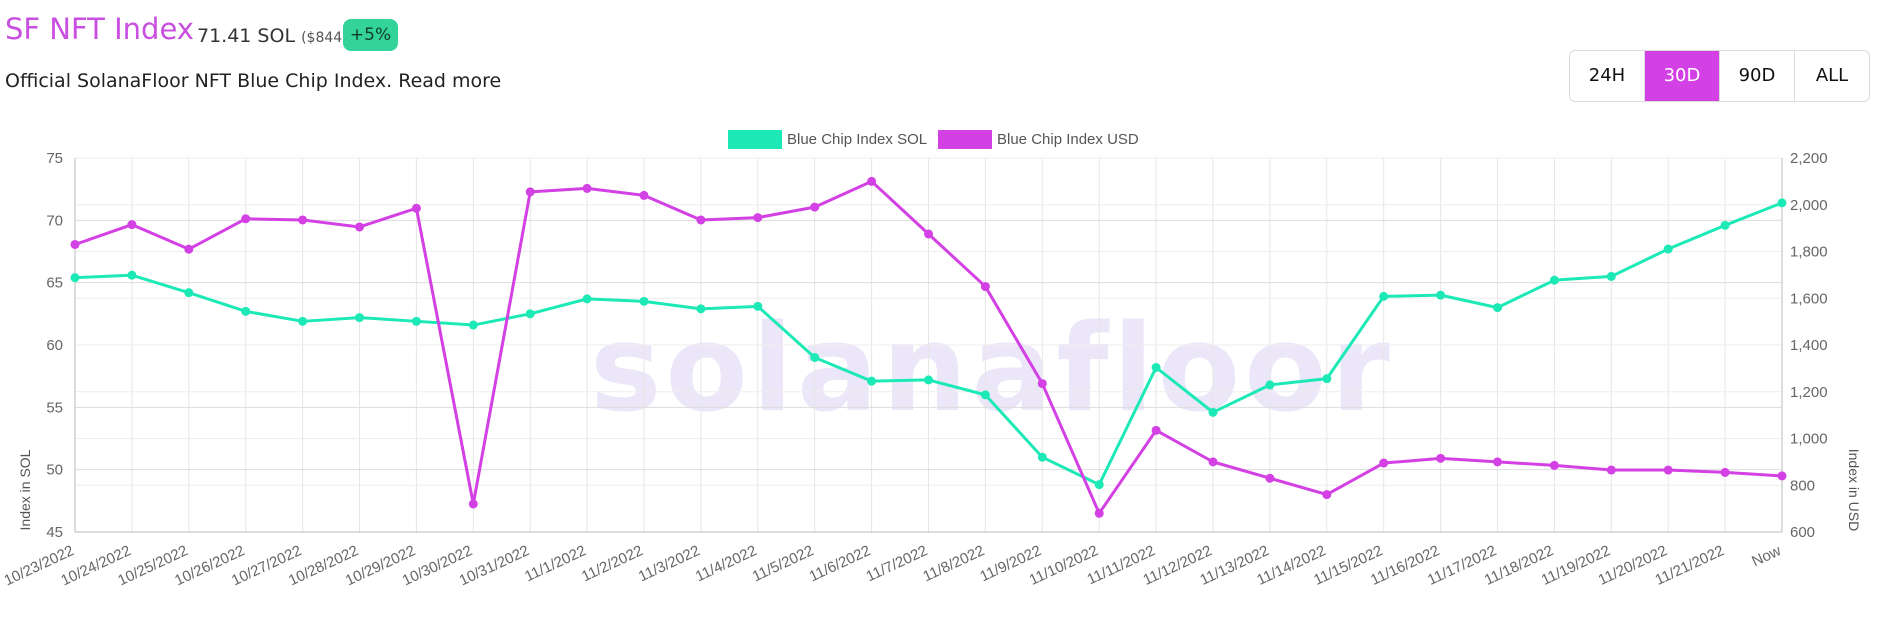 The width and height of the screenshot is (1877, 617). I want to click on legend-label-sol: Blue Chip Index SOL, so click(857, 139).